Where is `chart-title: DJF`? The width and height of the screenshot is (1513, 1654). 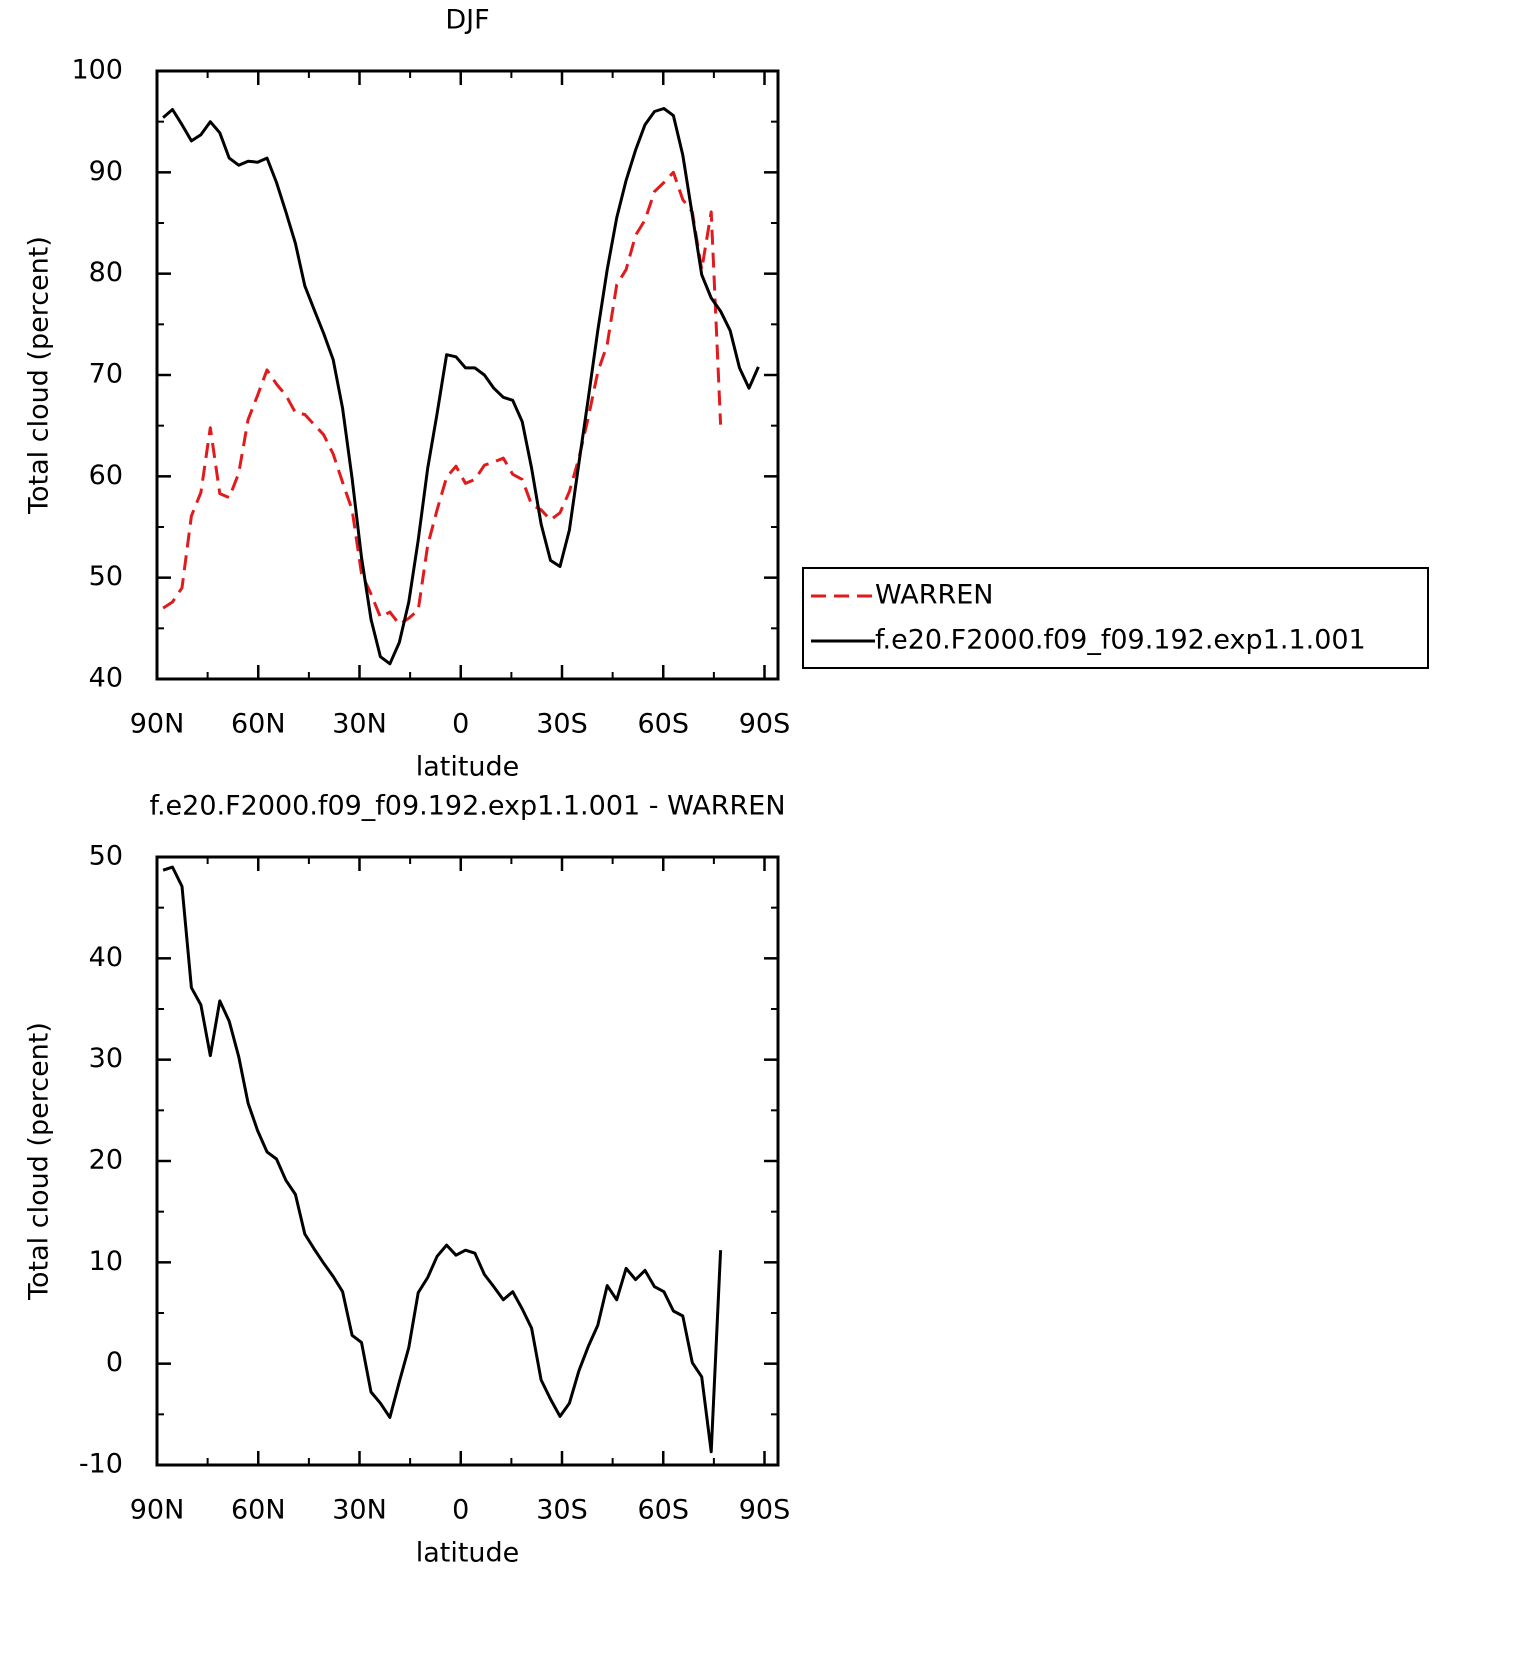
chart-title: DJF is located at coordinates (467, 20).